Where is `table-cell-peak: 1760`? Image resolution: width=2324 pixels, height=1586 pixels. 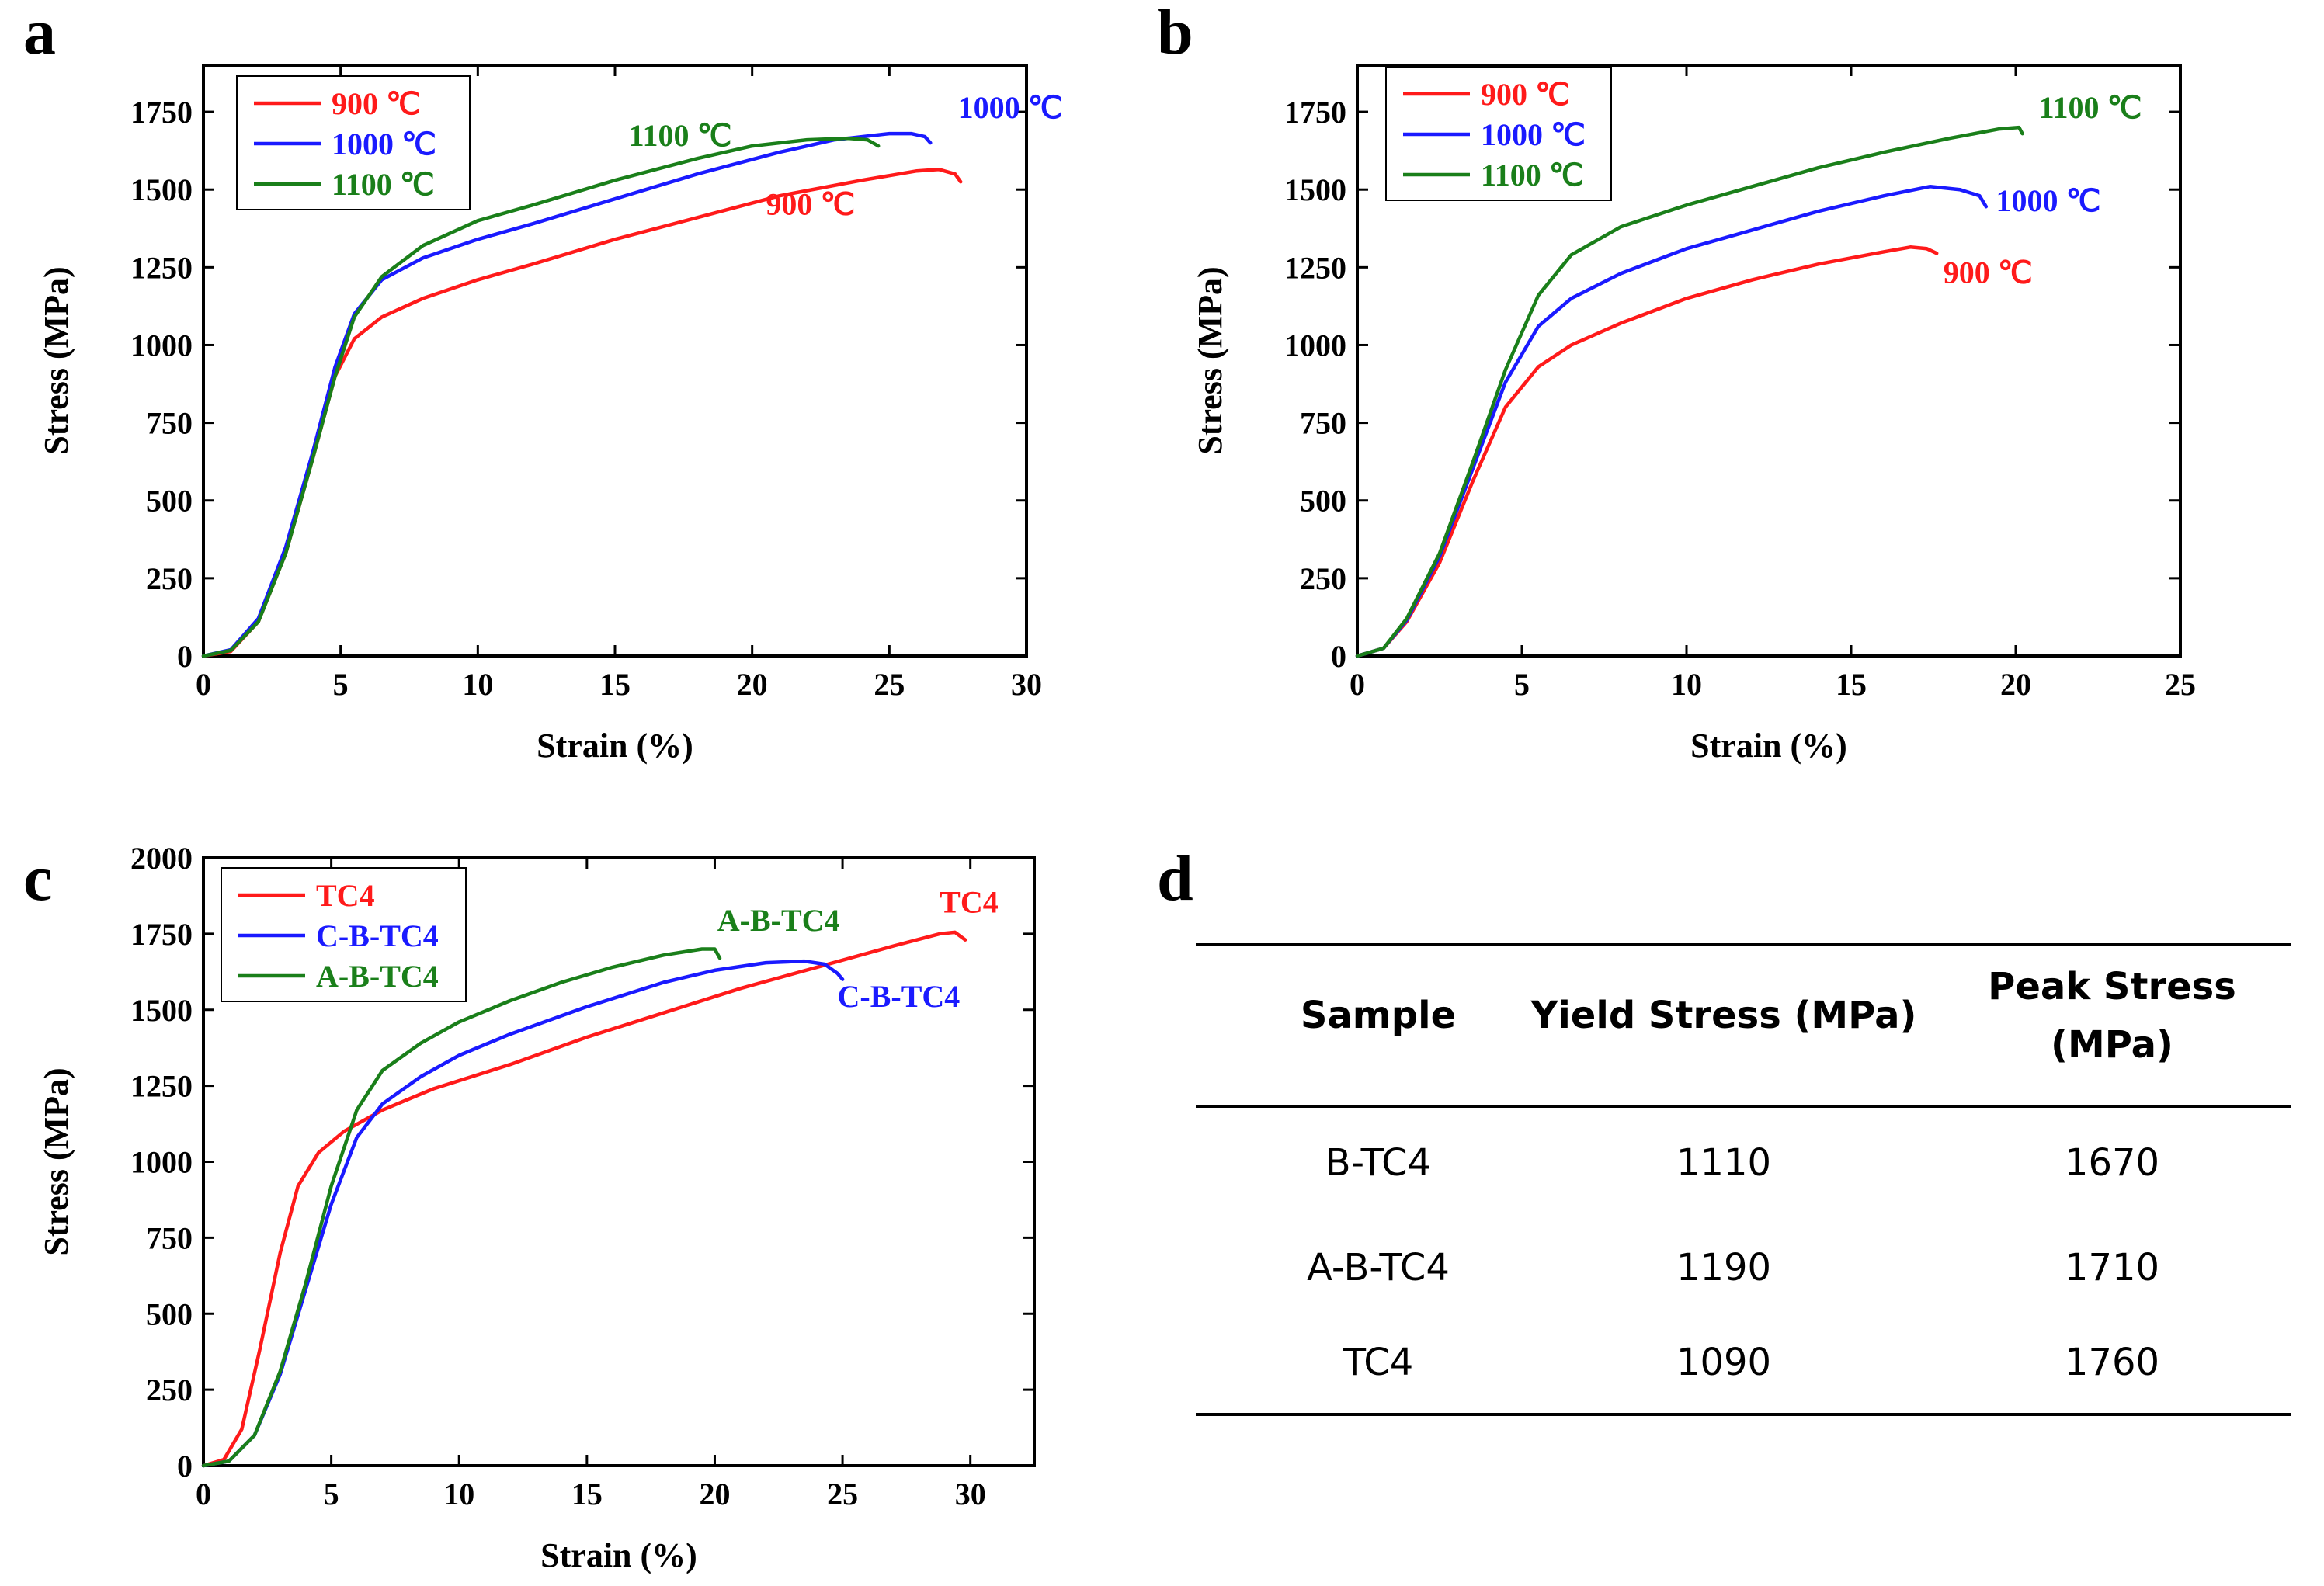
table-cell-peak: 1760 is located at coordinates (2112, 1362).